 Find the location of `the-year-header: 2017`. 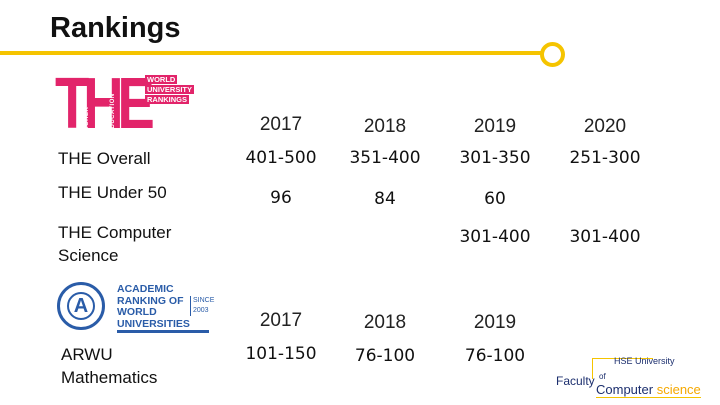

the-year-header: 2017 is located at coordinates (281, 124).